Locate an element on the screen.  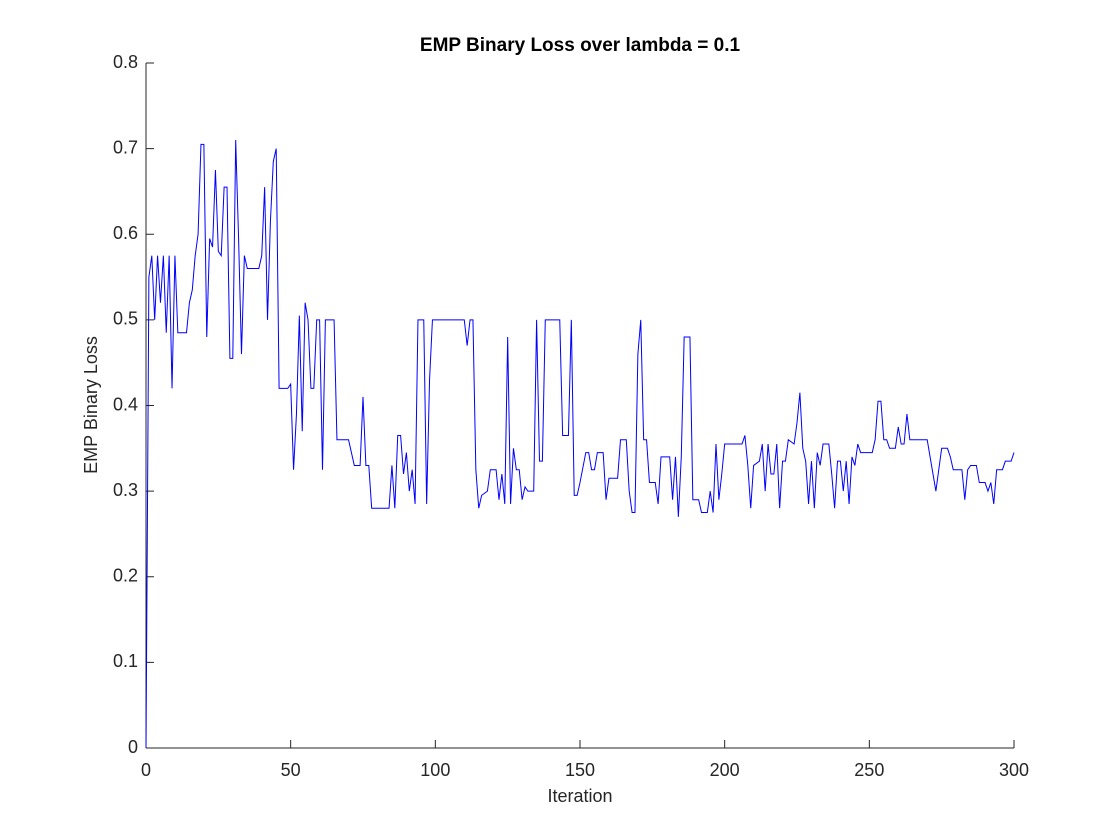
y-tick-label: 0.4 is located at coordinates (125, 404).